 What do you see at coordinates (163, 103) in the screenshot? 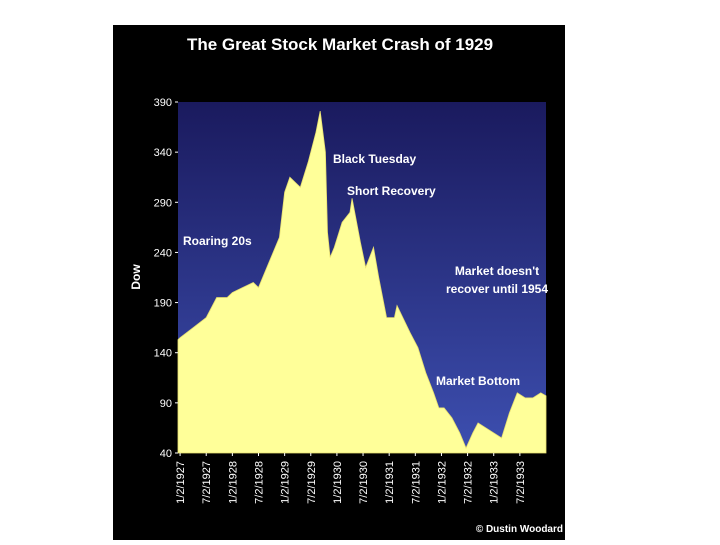
I see `y-tick-label: 390` at bounding box center [163, 103].